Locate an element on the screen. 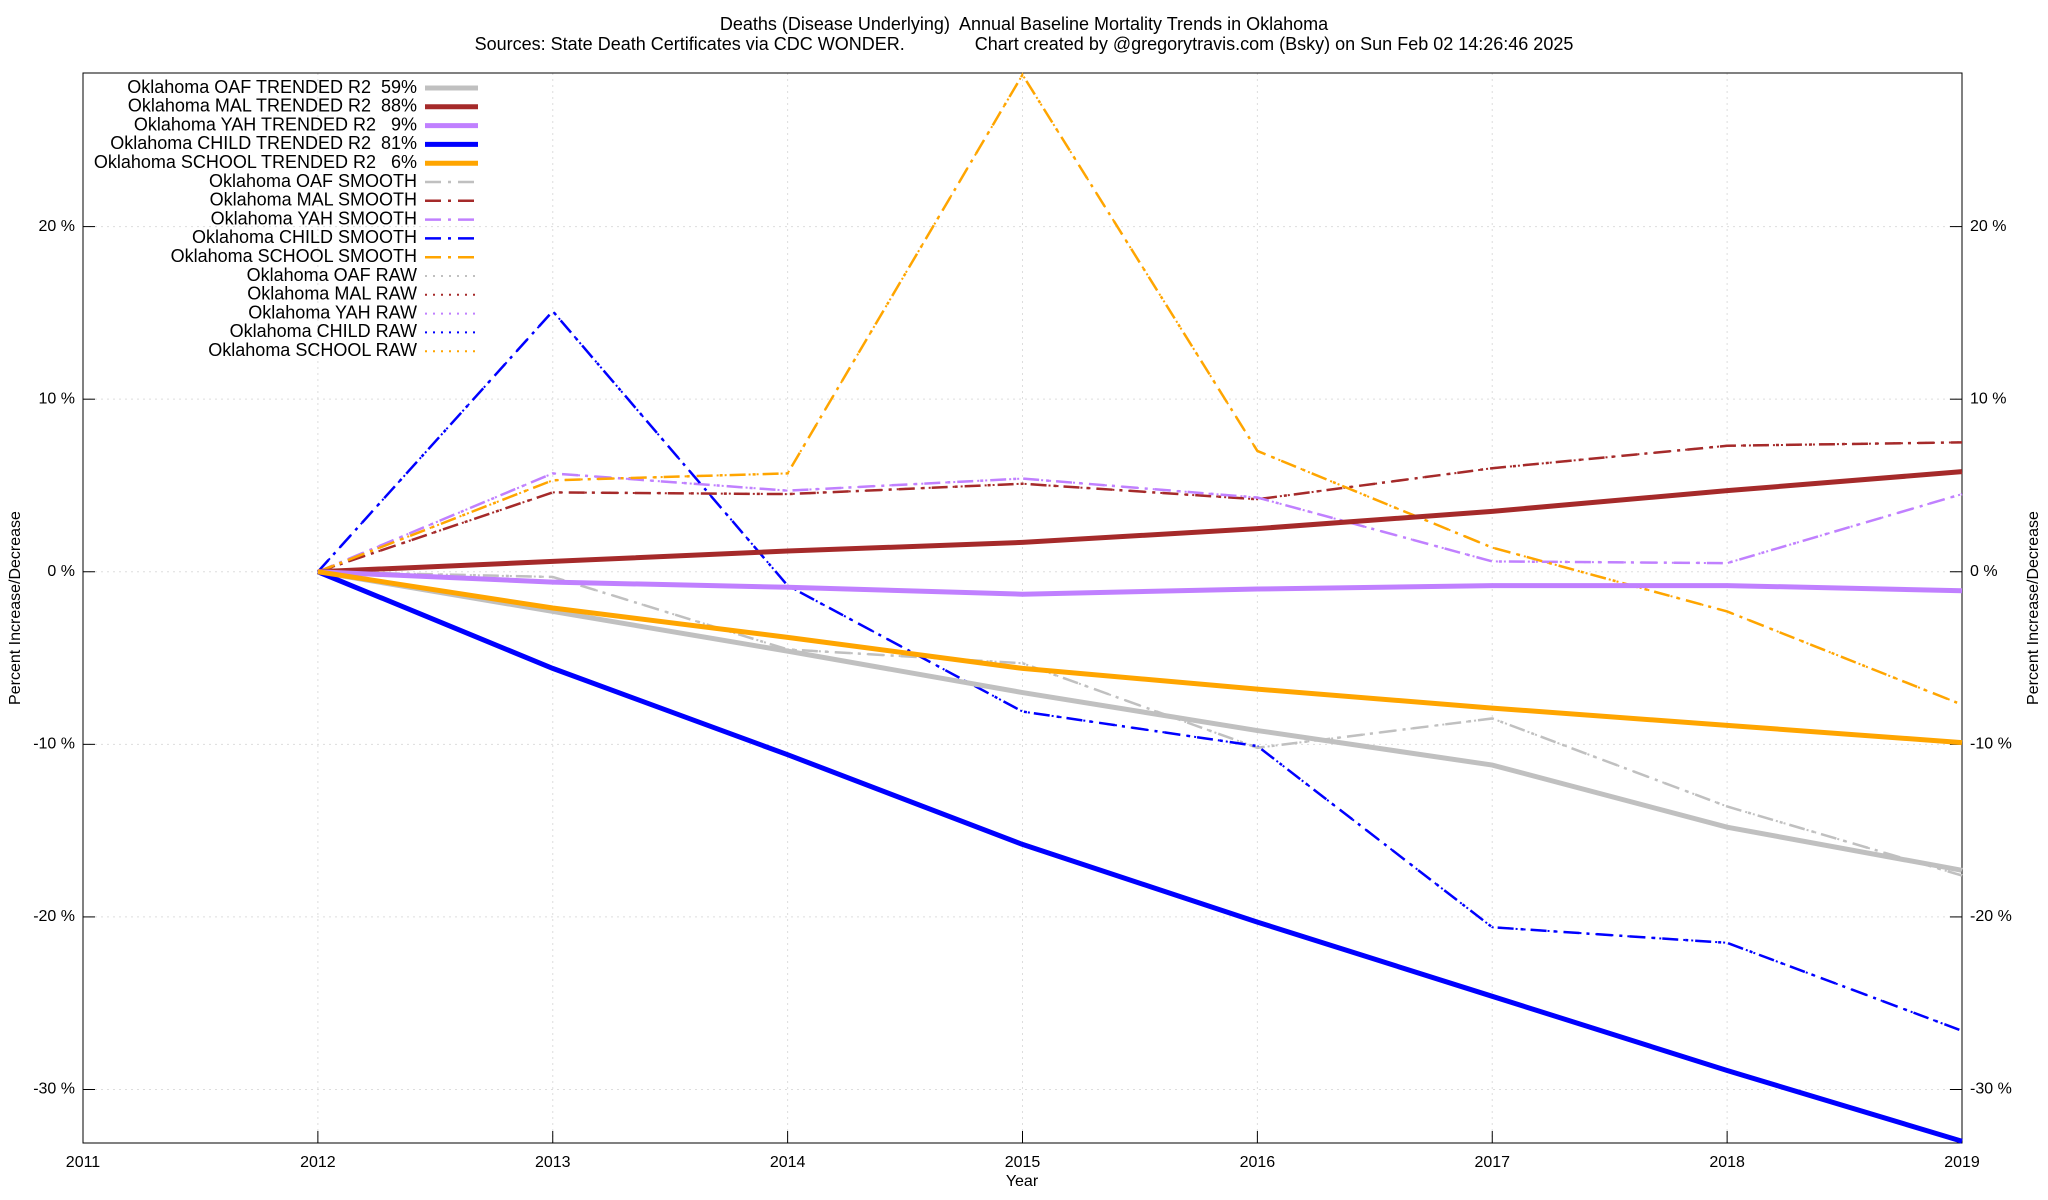 This screenshot has width=2048, height=1200. x-tick-label: 2013 is located at coordinates (553, 1162).